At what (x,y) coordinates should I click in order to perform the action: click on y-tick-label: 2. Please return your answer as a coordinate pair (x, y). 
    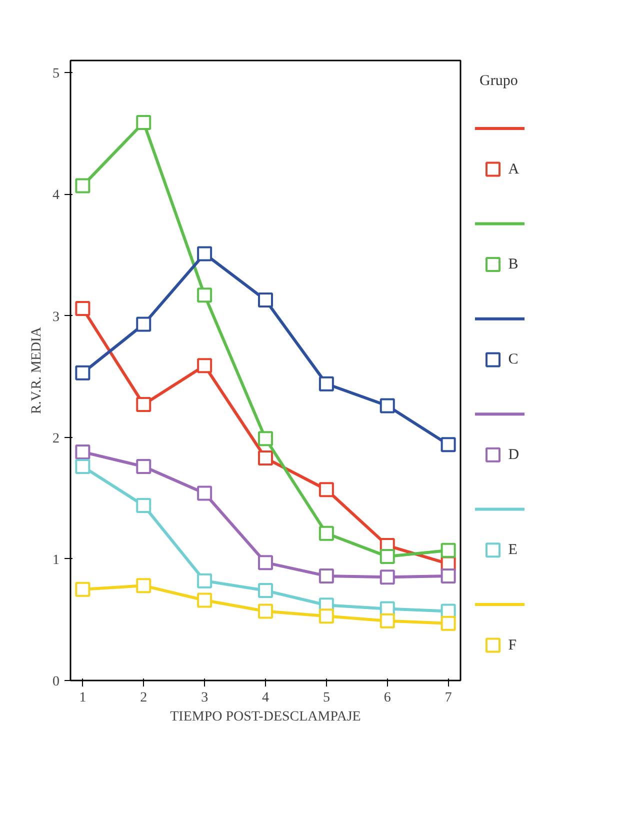
    Looking at the image, I should click on (56, 438).